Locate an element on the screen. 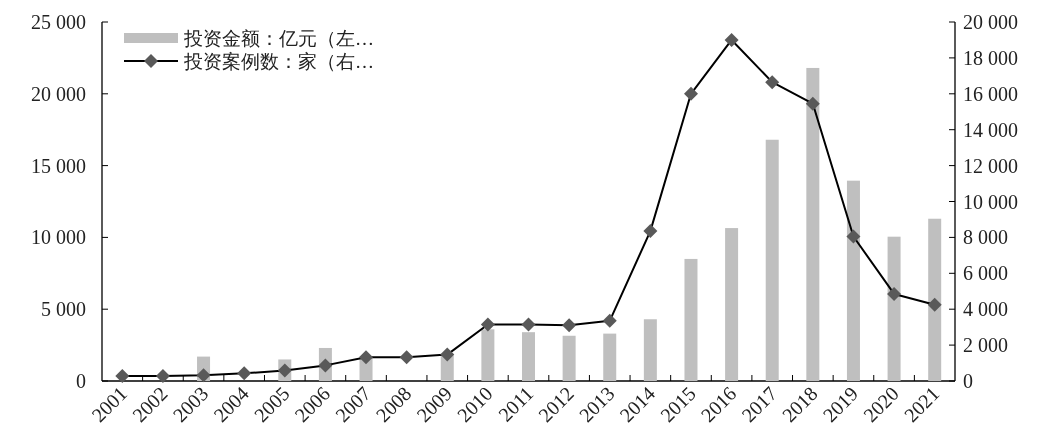 Image resolution: width=1046 pixels, height=443 pixels. y-tick-label: 15 000 is located at coordinates (58, 165).